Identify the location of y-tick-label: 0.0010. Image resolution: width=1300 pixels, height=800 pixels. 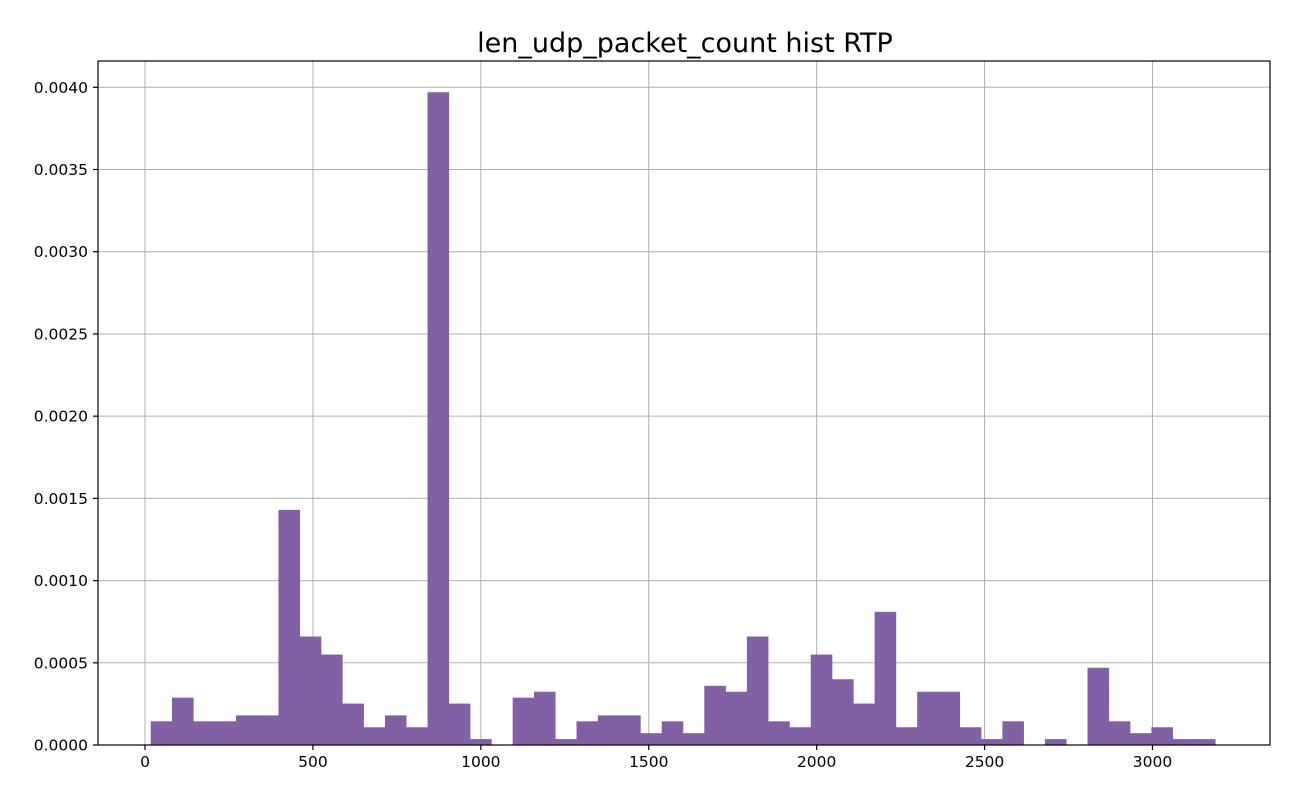
(61, 581).